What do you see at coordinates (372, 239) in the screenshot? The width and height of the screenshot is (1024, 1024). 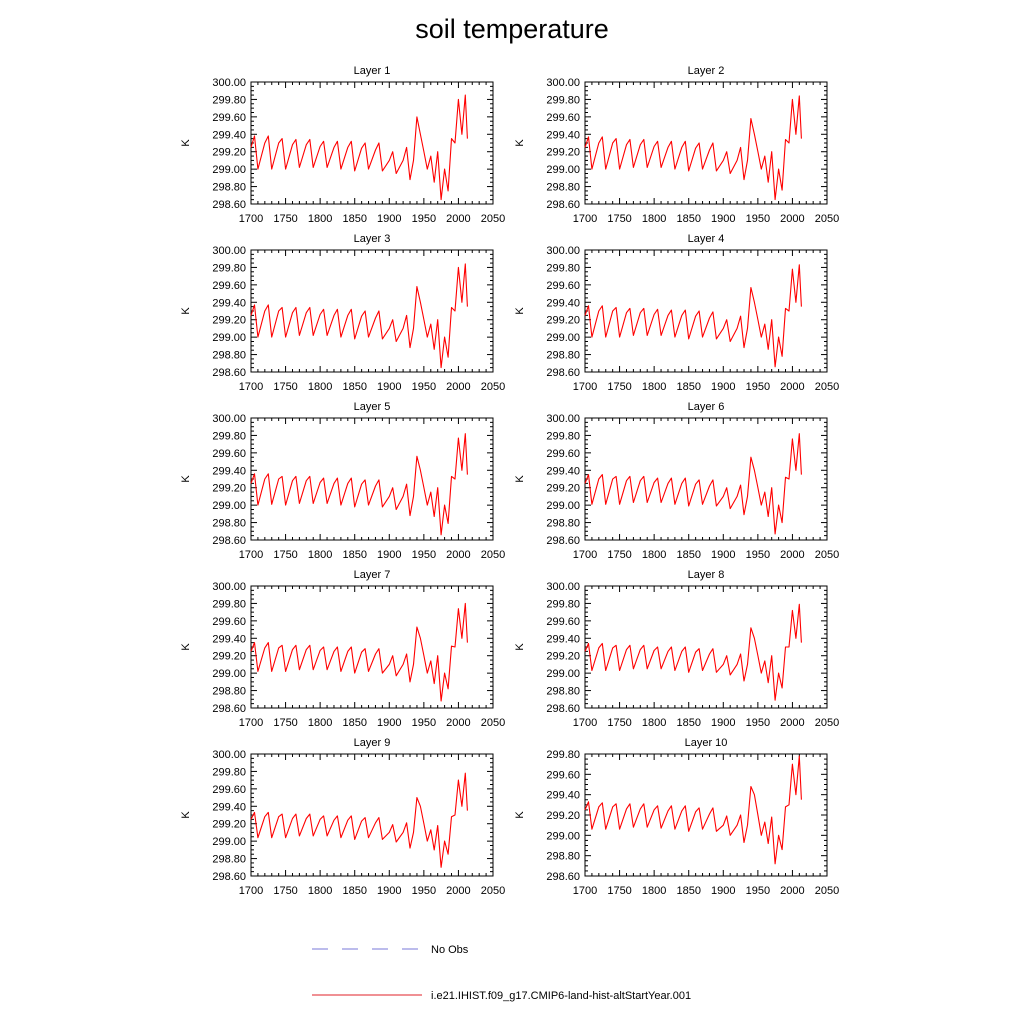 I see `panel-title: Layer 3` at bounding box center [372, 239].